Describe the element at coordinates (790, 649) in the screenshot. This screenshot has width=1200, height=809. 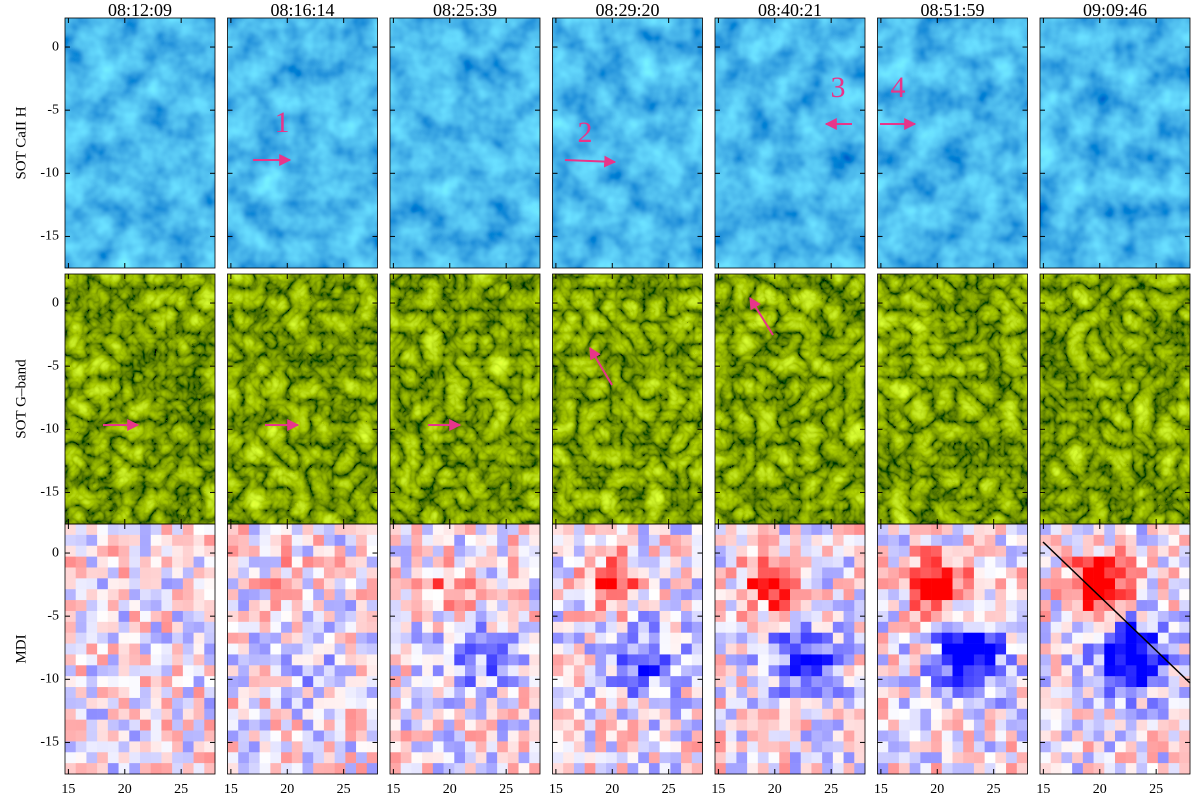
I see `panel-frame` at that location.